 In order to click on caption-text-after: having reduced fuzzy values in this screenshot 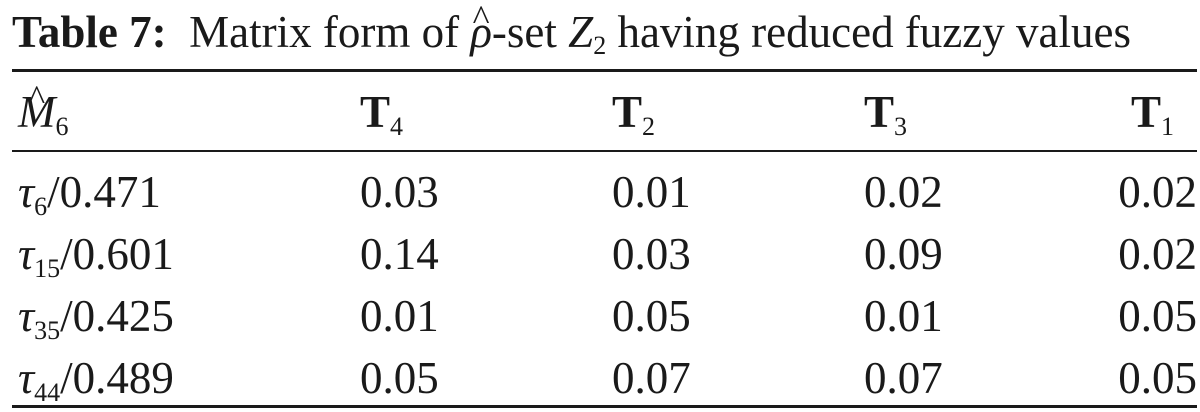, I will do `click(874, 32)`.